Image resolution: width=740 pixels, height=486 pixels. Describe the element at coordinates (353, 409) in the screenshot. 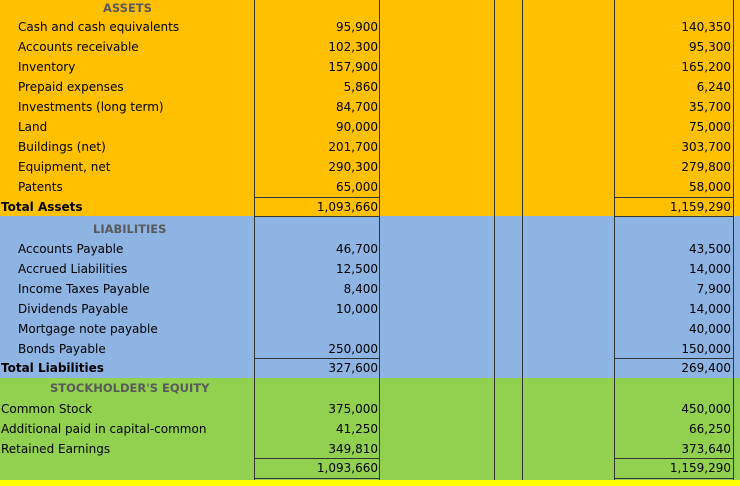

I see `value-year-1: 375,000` at that location.